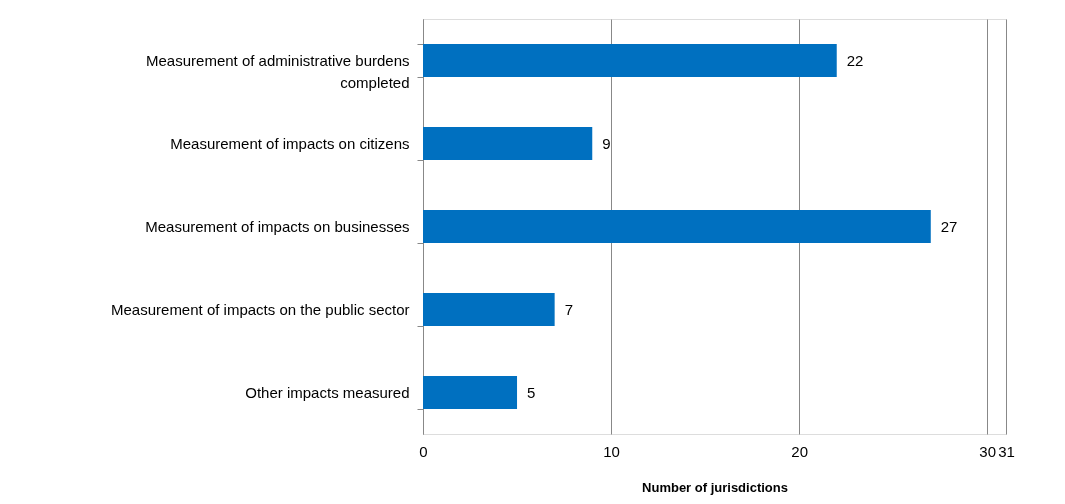  I want to click on x-axis-title: Number of jurisdictions, so click(715, 487).